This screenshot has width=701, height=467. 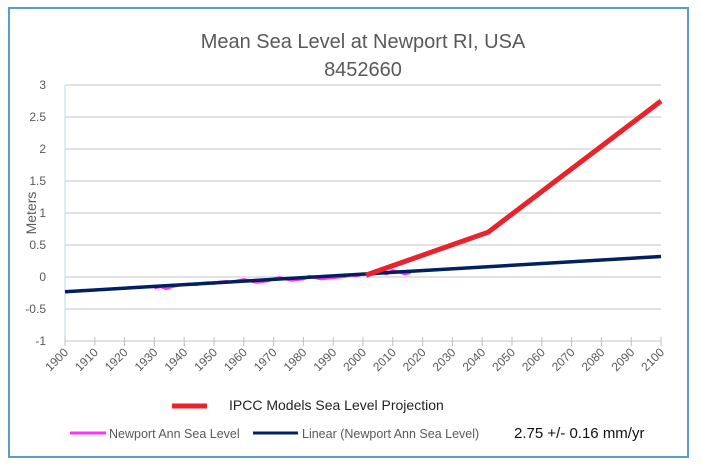 What do you see at coordinates (563, 359) in the screenshot?
I see `x-tick-label: 2070` at bounding box center [563, 359].